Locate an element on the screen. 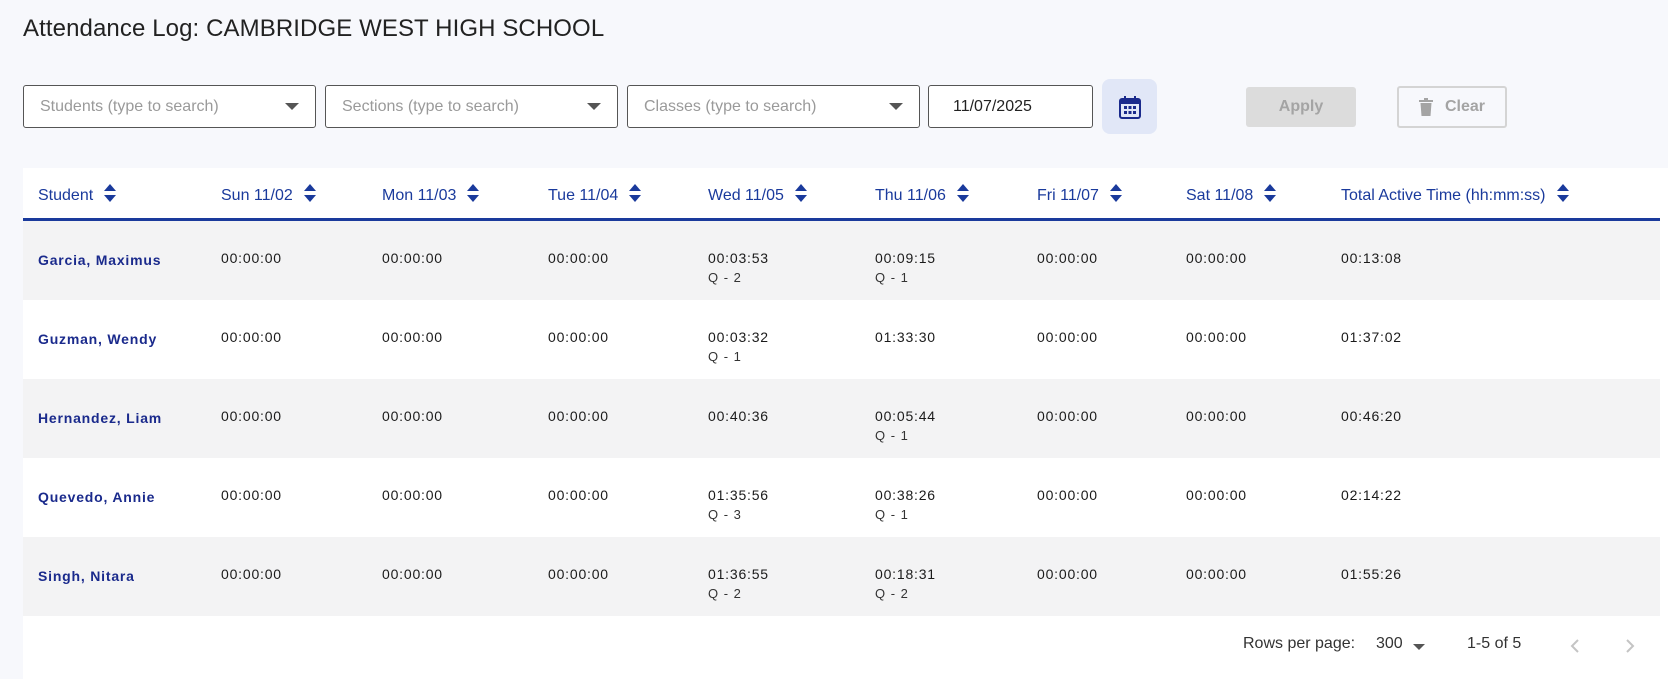 The height and width of the screenshot is (679, 1668). students-filter-select: Students (type to search) is located at coordinates (169, 106).